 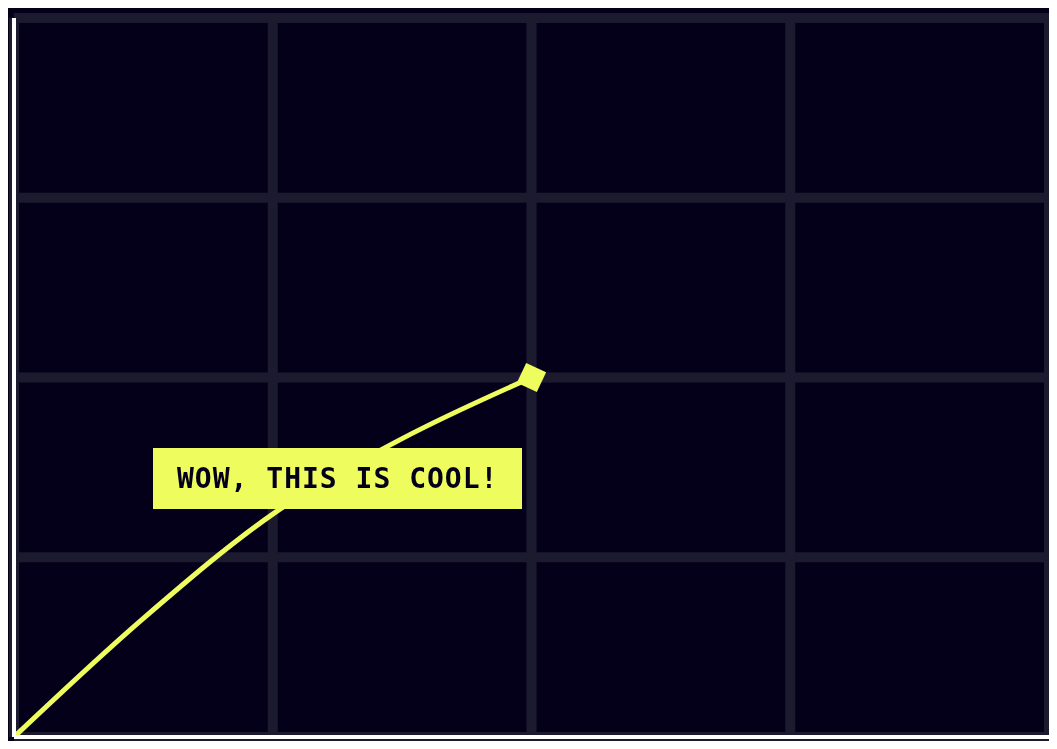 What do you see at coordinates (338, 478) in the screenshot?
I see `annotation: WOW, THIS IS COOL!` at bounding box center [338, 478].